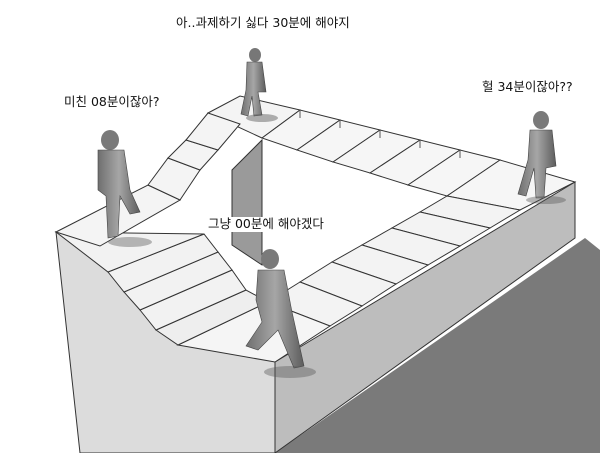 The width and height of the screenshot is (600, 458). Describe the element at coordinates (247, 202) in the screenshot. I see `inner-well` at that location.